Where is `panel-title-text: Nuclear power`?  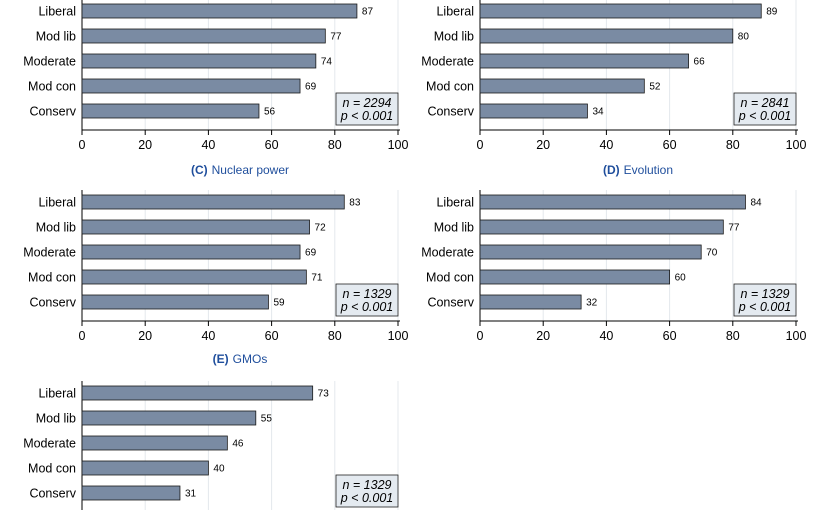
panel-title-text: Nuclear power is located at coordinates (250, 170).